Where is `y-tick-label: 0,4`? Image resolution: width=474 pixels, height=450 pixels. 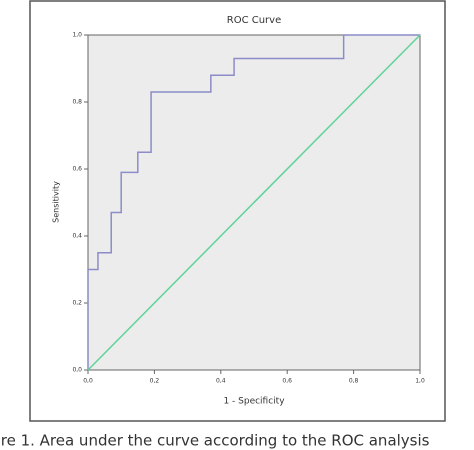
y-tick-label: 0,4 is located at coordinates (77, 236).